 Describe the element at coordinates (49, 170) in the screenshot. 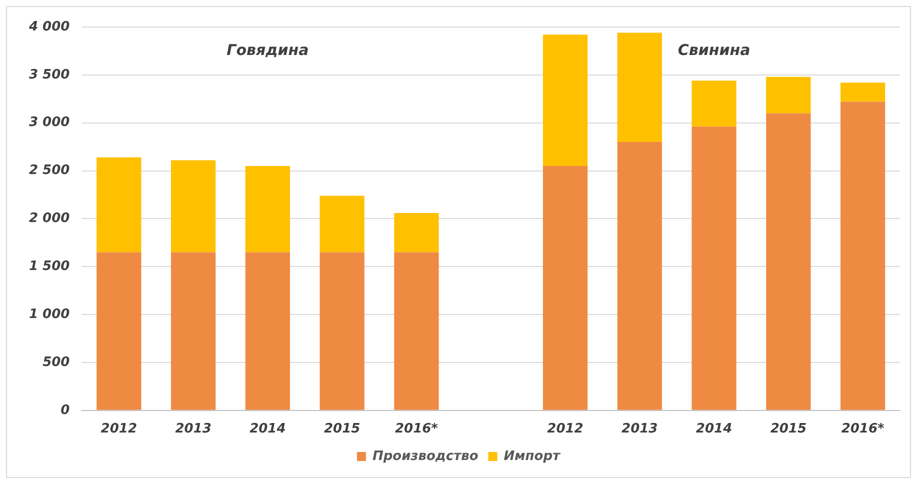

I see `y-tick-label: 2 500` at that location.